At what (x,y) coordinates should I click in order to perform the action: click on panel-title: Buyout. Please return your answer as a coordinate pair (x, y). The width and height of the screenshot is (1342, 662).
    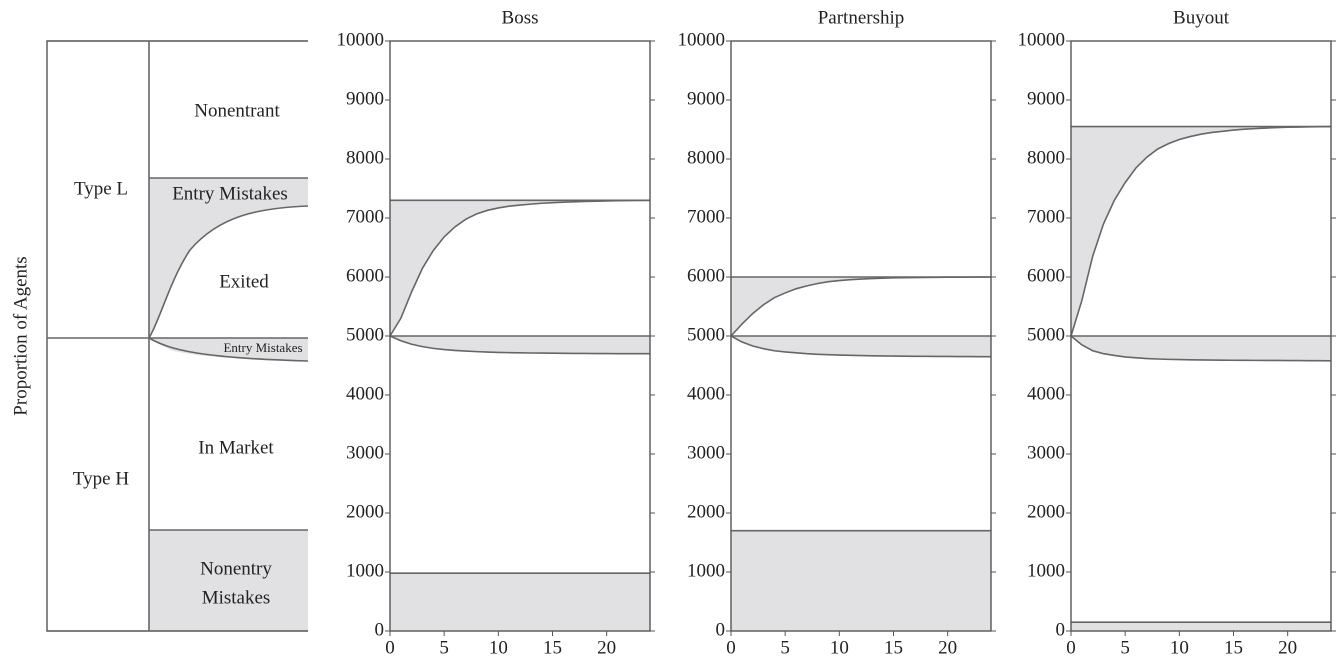
    Looking at the image, I should click on (1201, 17).